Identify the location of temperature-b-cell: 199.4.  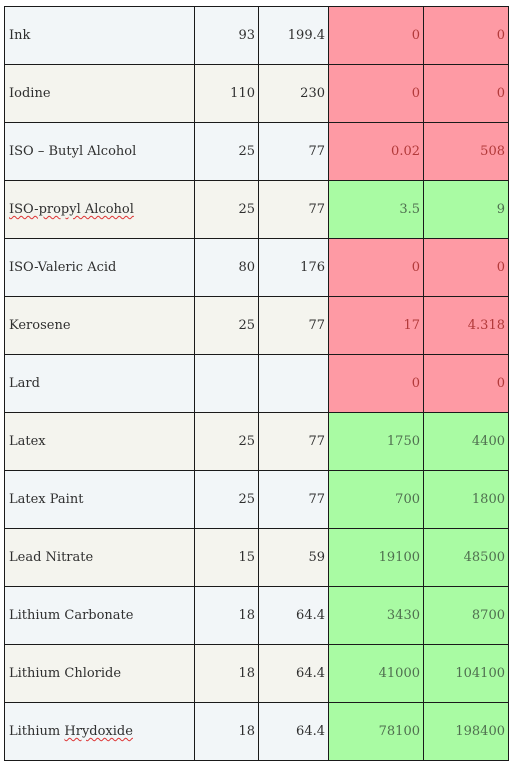
(293, 35).